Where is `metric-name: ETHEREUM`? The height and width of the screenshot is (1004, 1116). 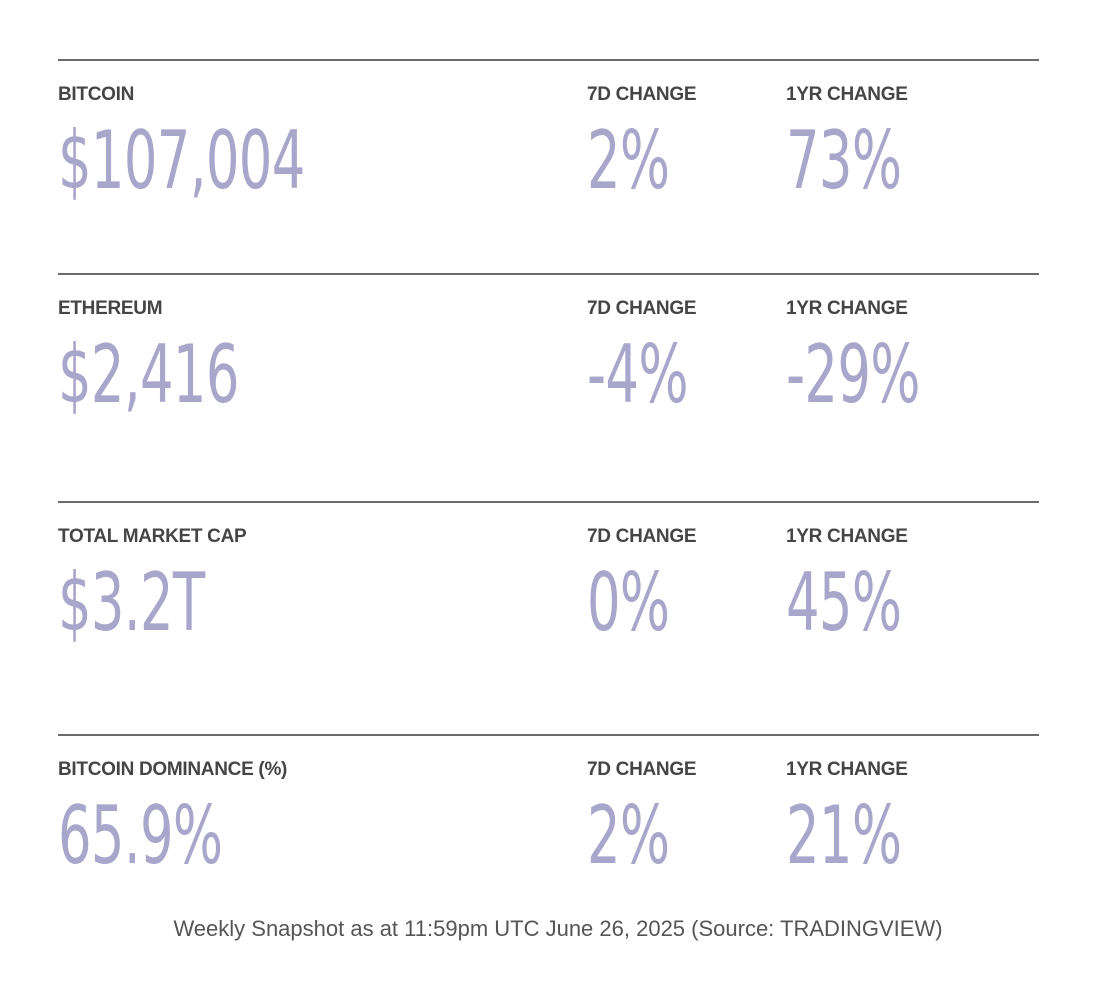
metric-name: ETHEREUM is located at coordinates (110, 308).